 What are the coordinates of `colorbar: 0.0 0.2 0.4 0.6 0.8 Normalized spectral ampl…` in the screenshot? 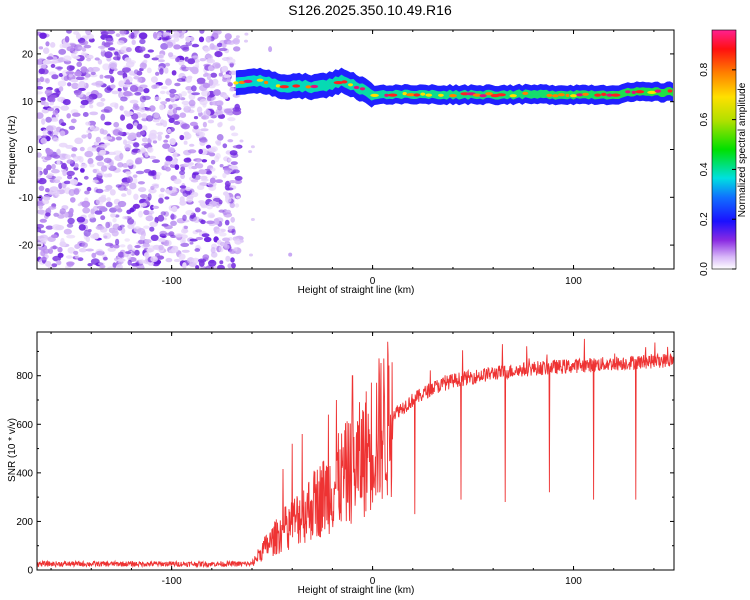 It's located at (723, 152).